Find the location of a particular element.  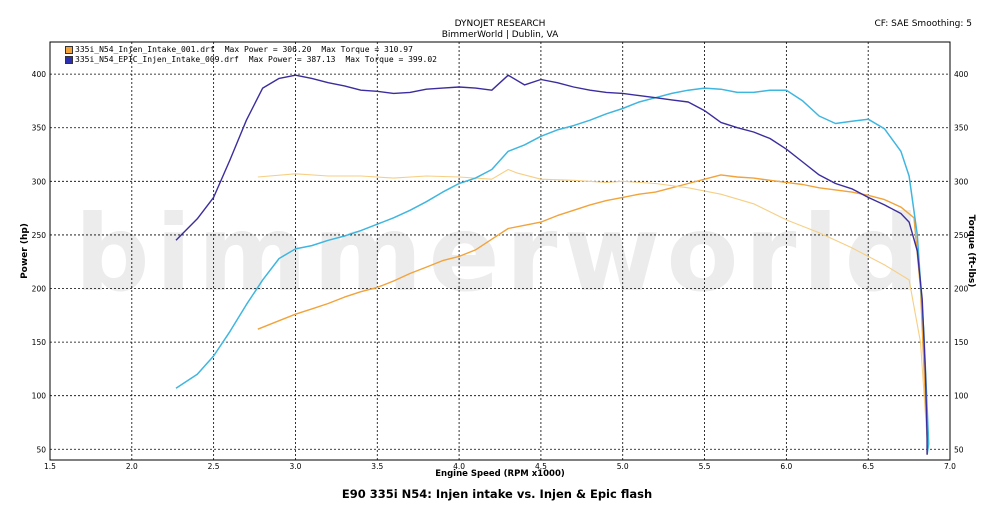

legend-file-2: 335i_N54_EPIC_Injen_Intake_009.drf is located at coordinates (157, 59).